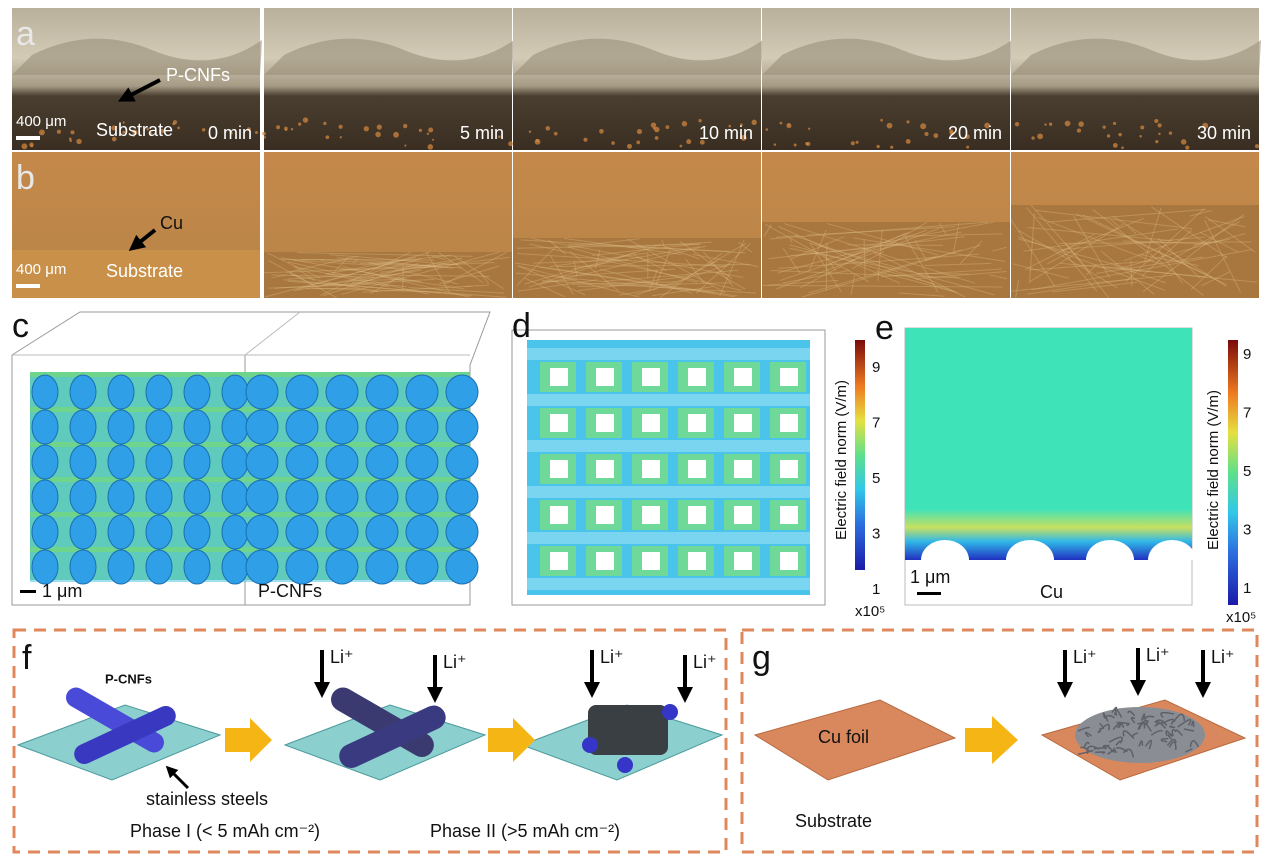 This screenshot has width=1269, height=864. I want to click on scale-bar-label: 1 μm, so click(62, 591).